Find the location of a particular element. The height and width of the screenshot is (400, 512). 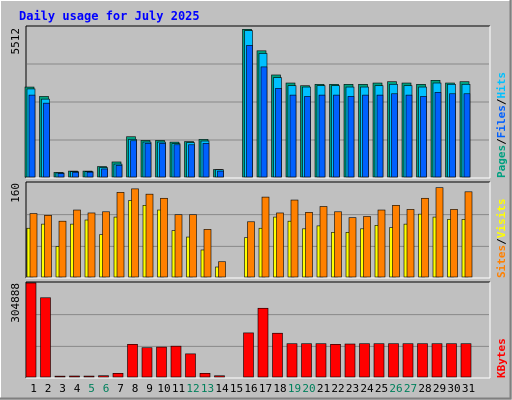

day-label-7: 7 is located at coordinates (120, 388).